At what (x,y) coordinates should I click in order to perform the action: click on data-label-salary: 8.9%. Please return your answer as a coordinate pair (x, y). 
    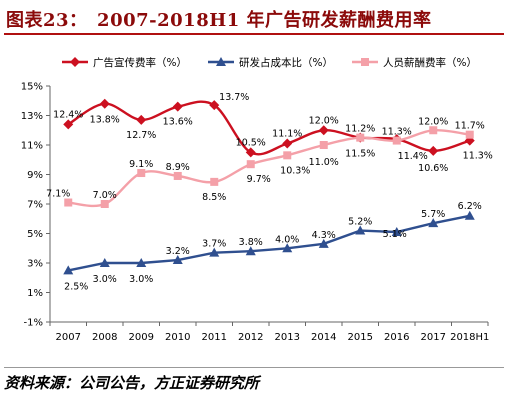
    Looking at the image, I should click on (178, 167).